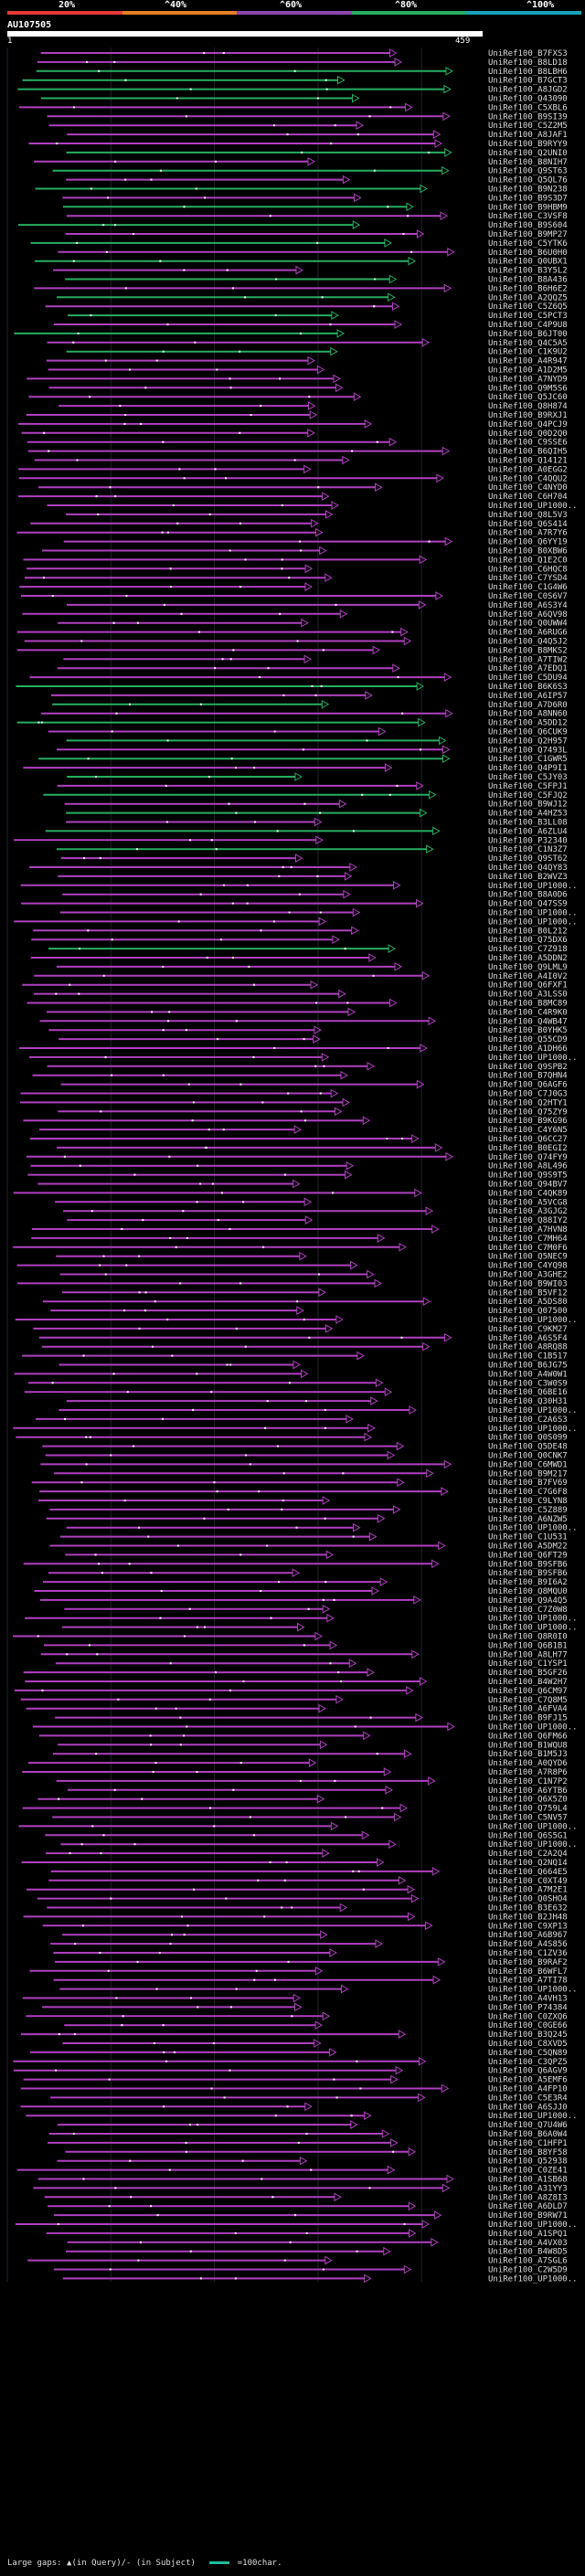 Image resolution: width=585 pixels, height=2576 pixels. I want to click on hit-label: UniRef100_Q74FY9, so click(528, 1157).